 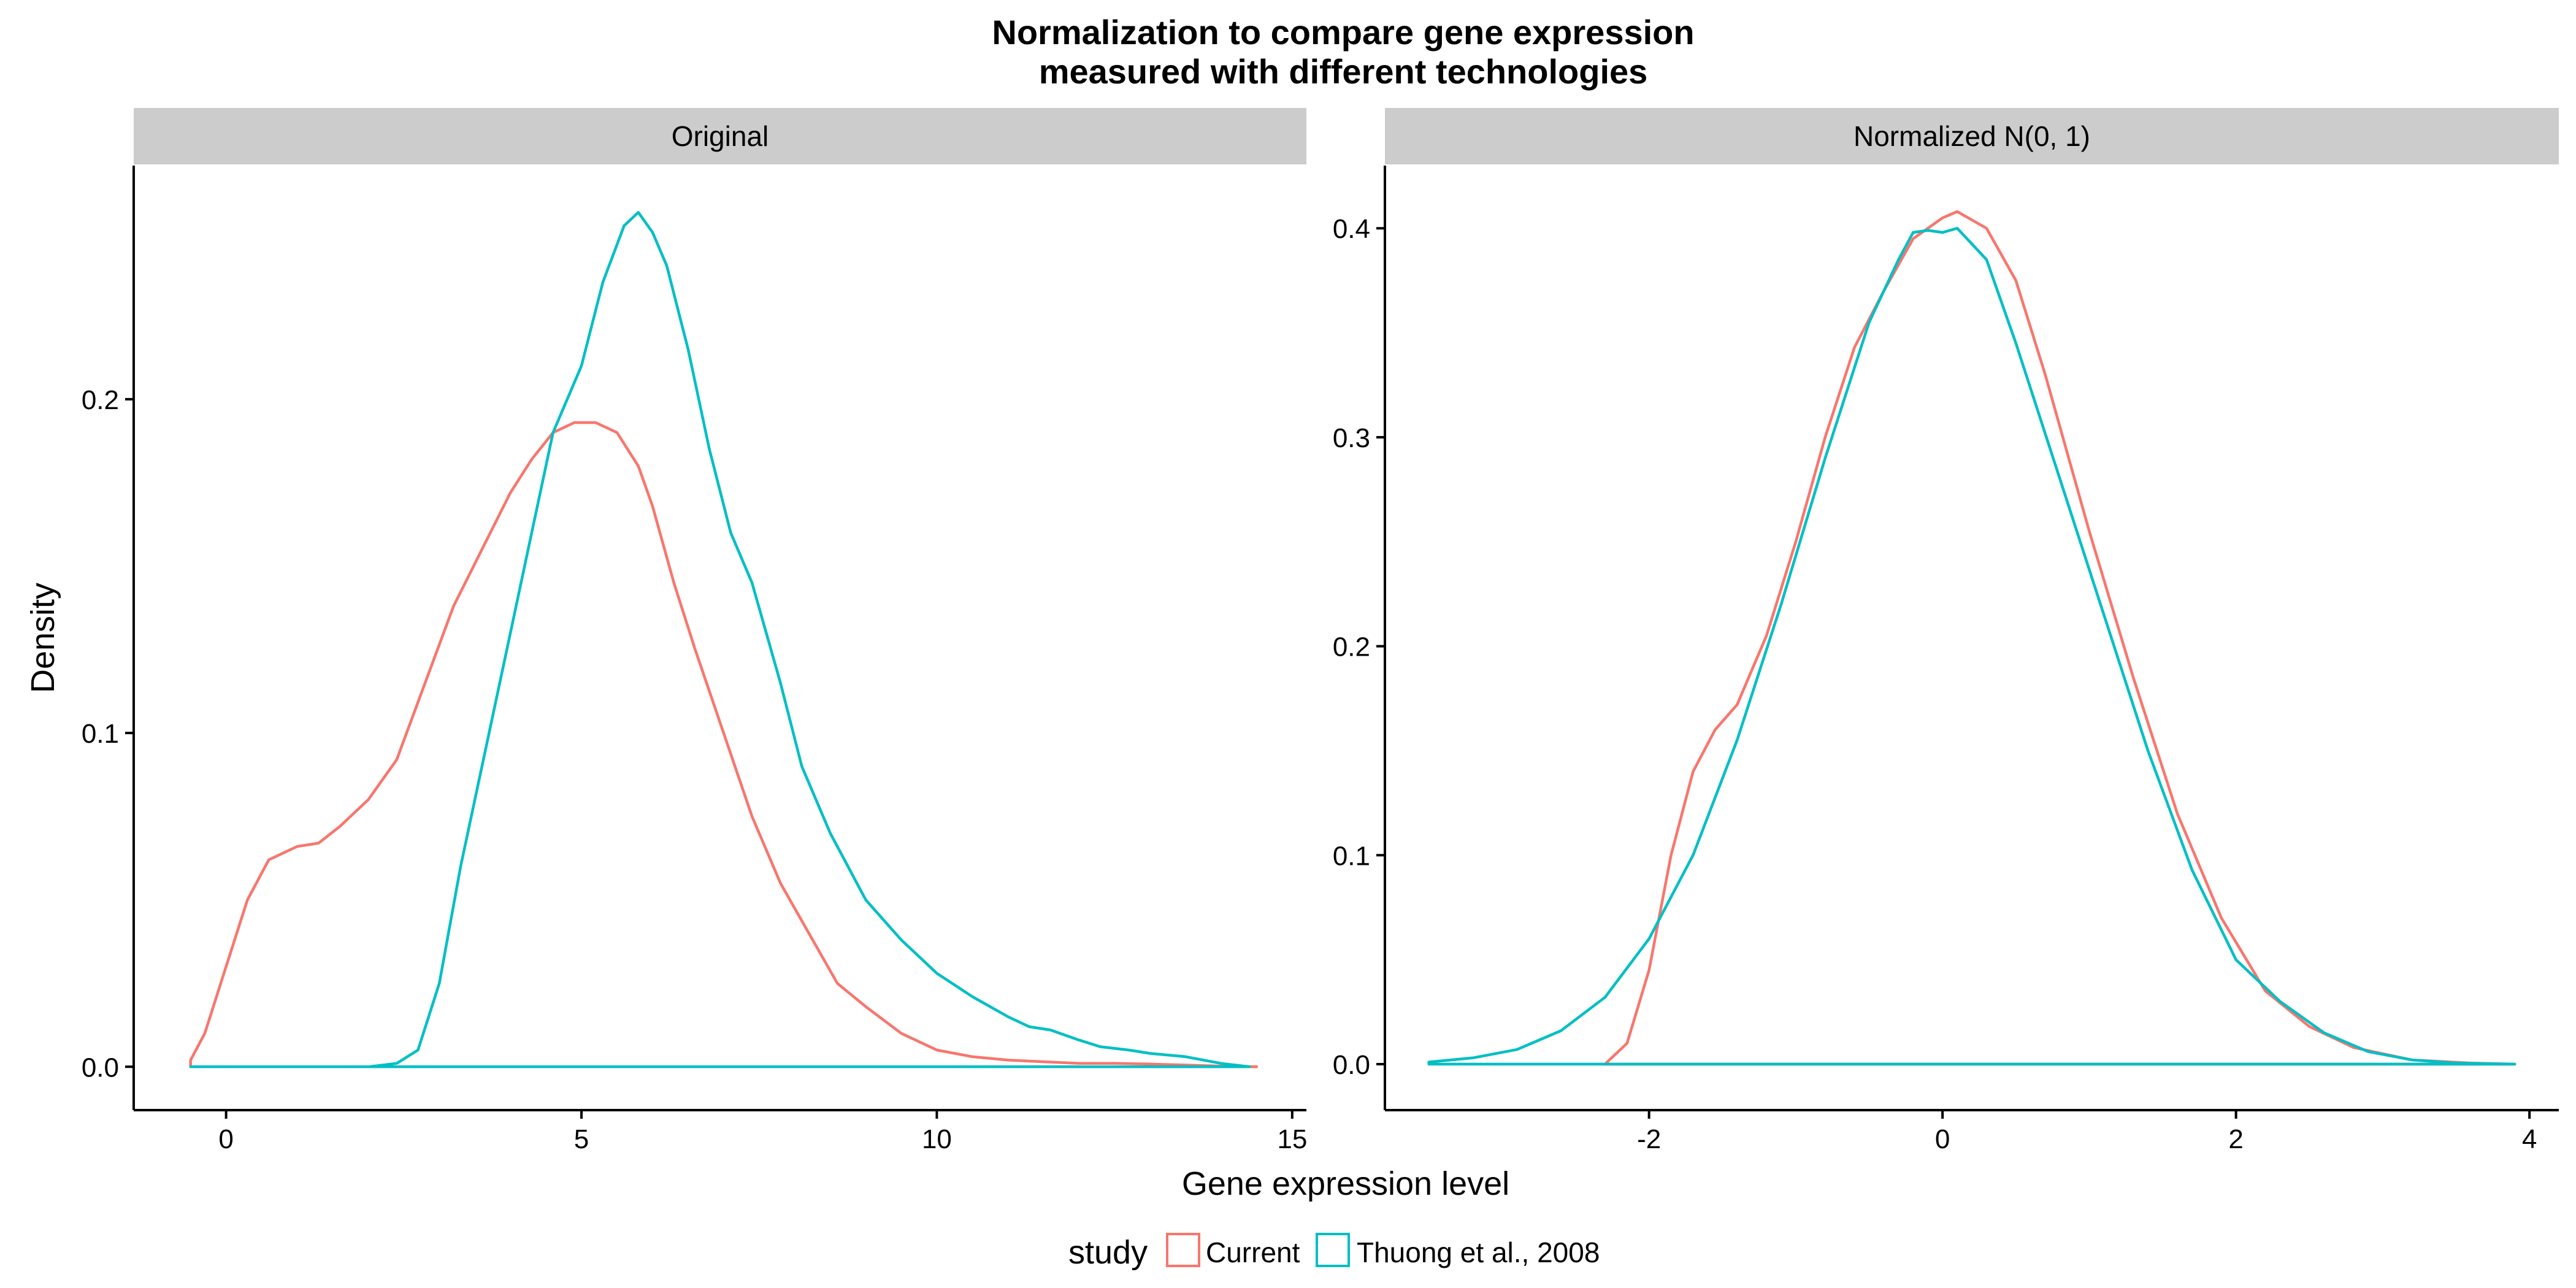 I want to click on x-tick-label: 4, so click(x=2529, y=1139).